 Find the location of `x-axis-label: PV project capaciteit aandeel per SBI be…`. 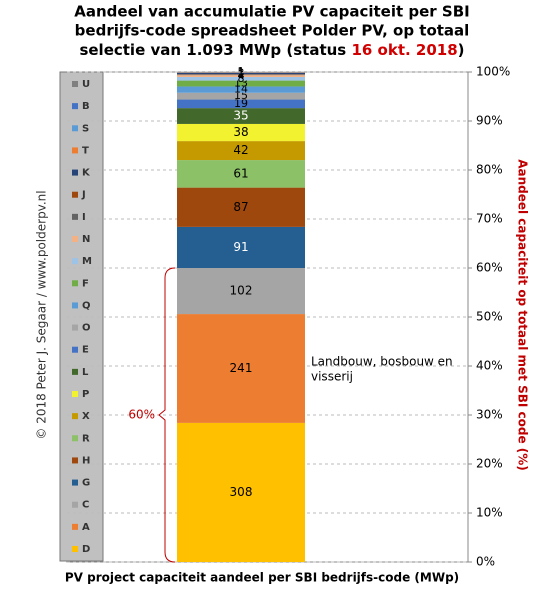

x-axis-label: PV project capaciteit aandeel per SBI be… is located at coordinates (262, 578).